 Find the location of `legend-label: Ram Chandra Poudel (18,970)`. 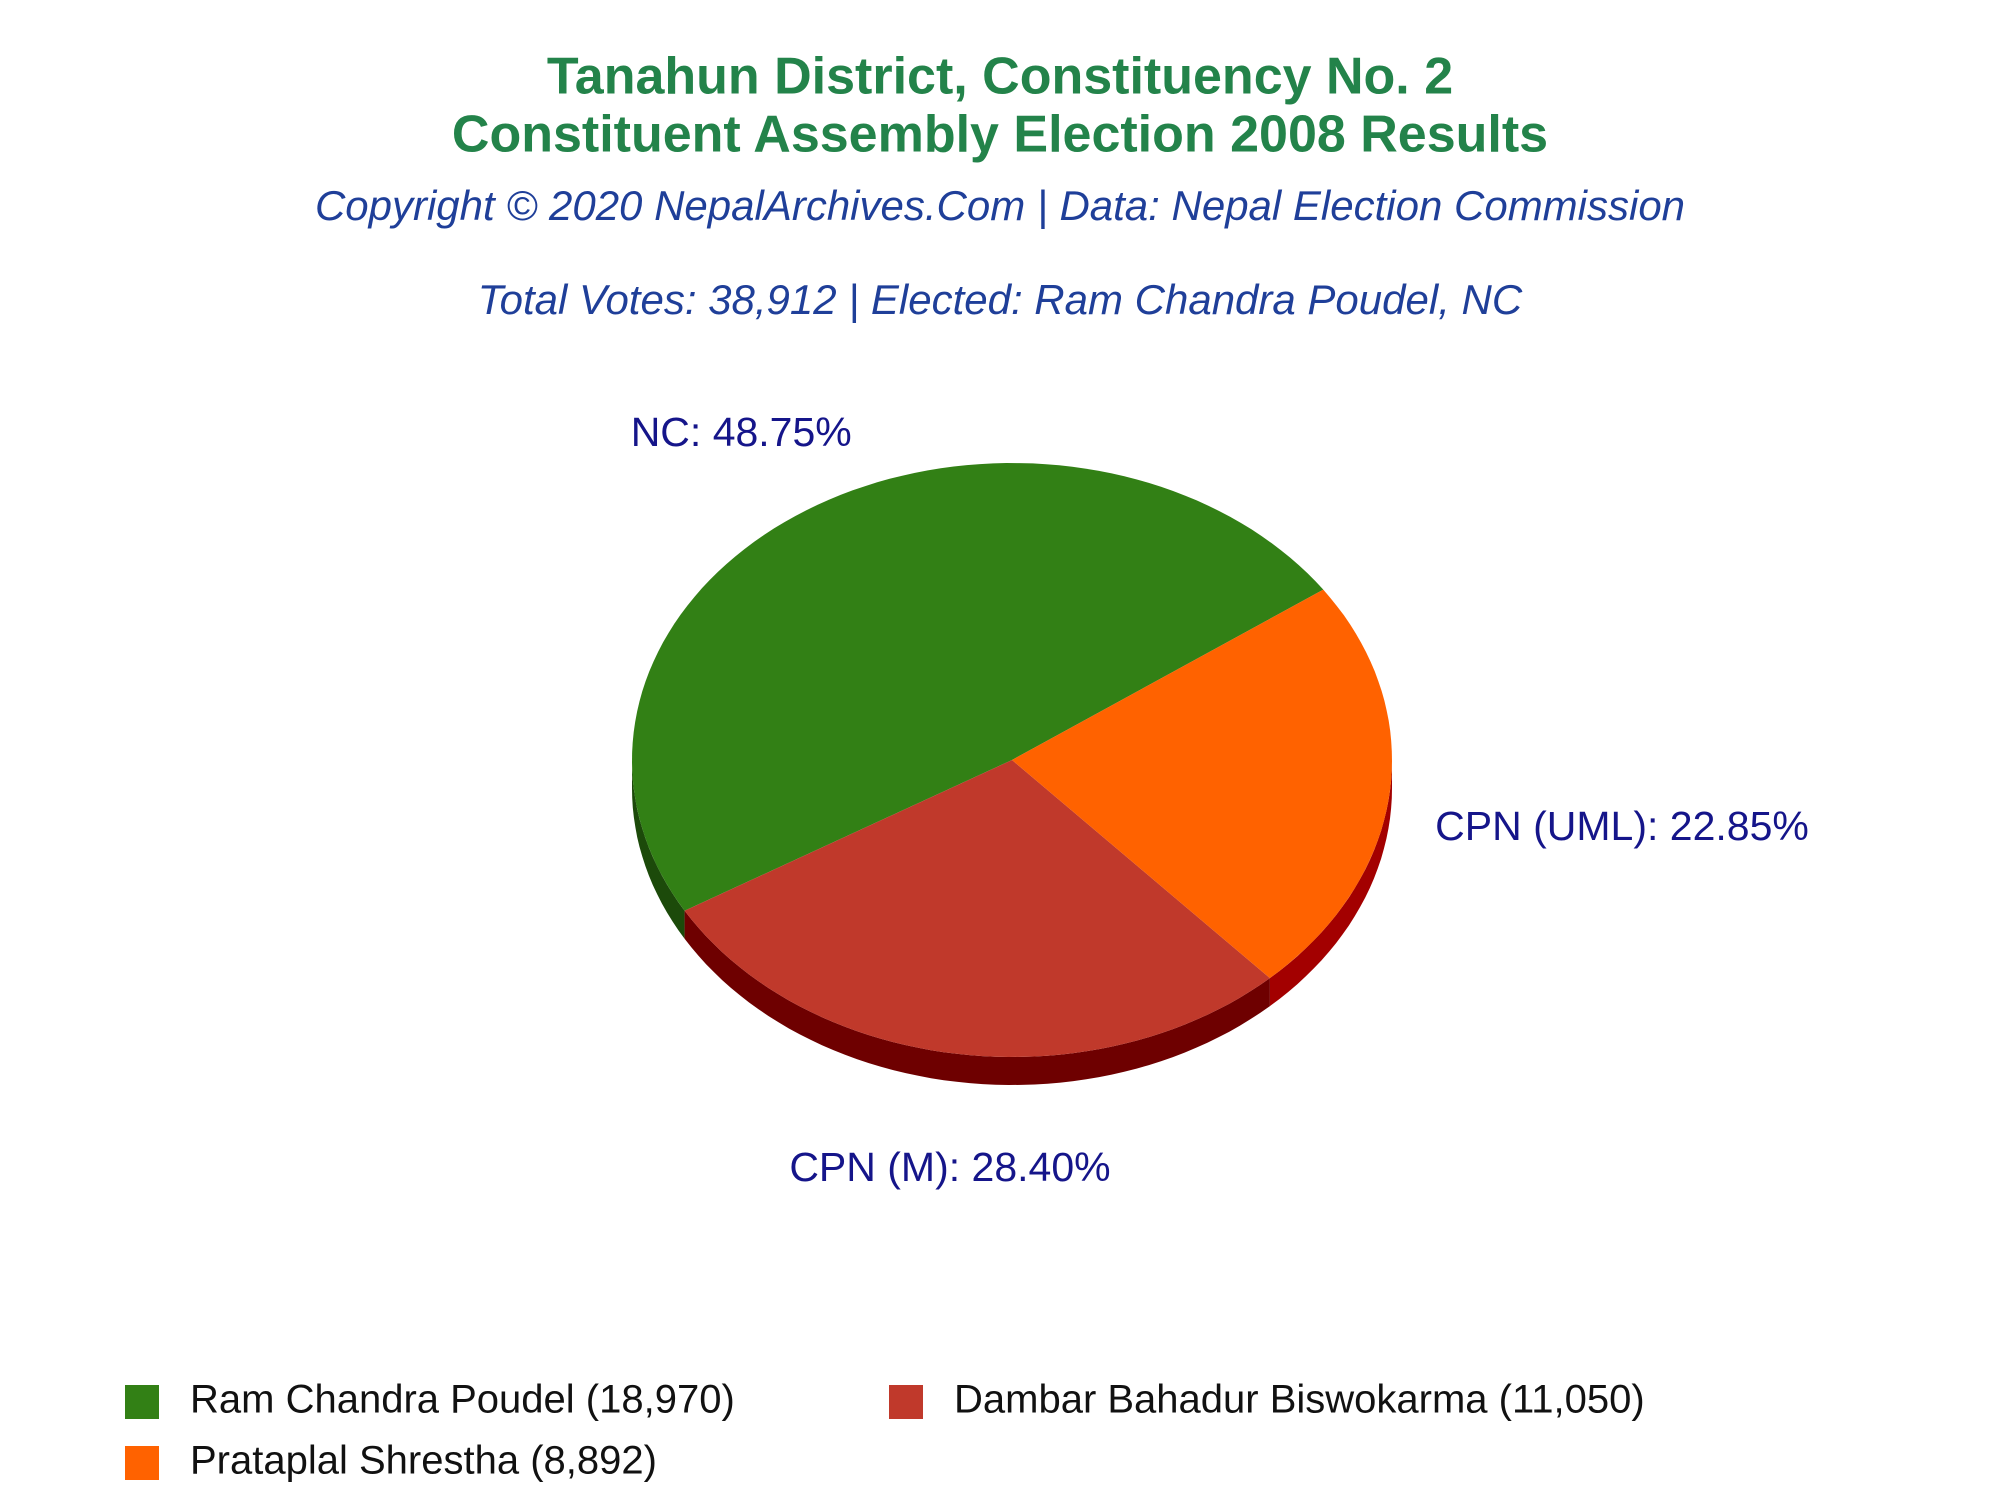

legend-label: Ram Chandra Poudel (18,970) is located at coordinates (462, 1400).